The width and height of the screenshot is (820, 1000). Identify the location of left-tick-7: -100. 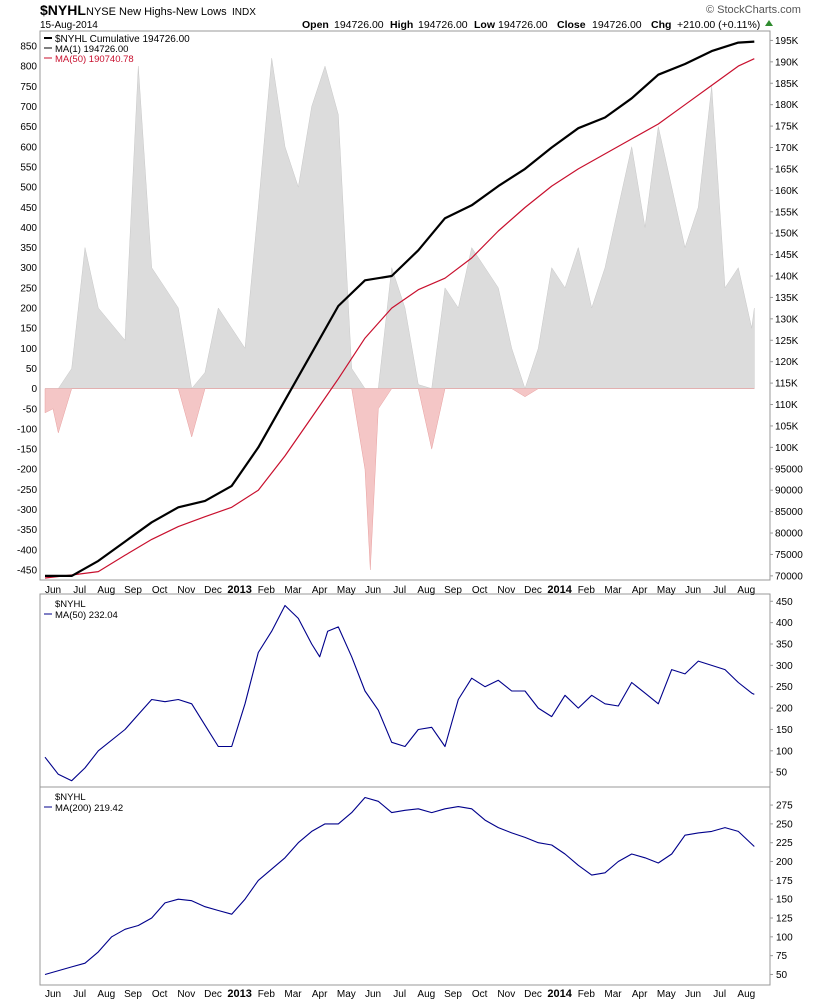
(27, 429).